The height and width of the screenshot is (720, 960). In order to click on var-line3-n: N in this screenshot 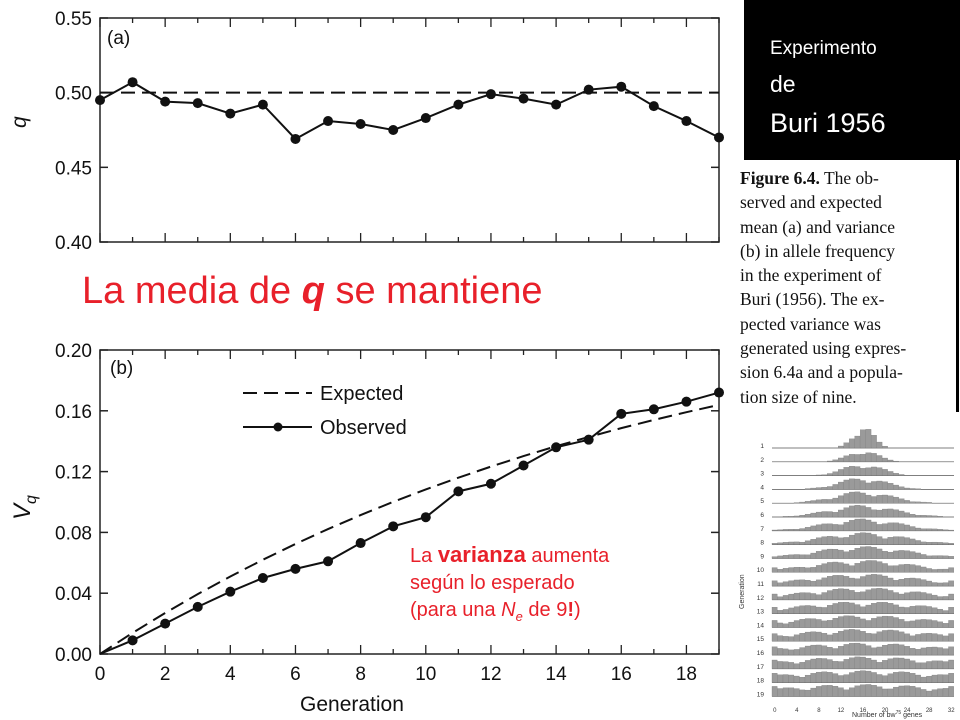, I will do `click(508, 610)`.